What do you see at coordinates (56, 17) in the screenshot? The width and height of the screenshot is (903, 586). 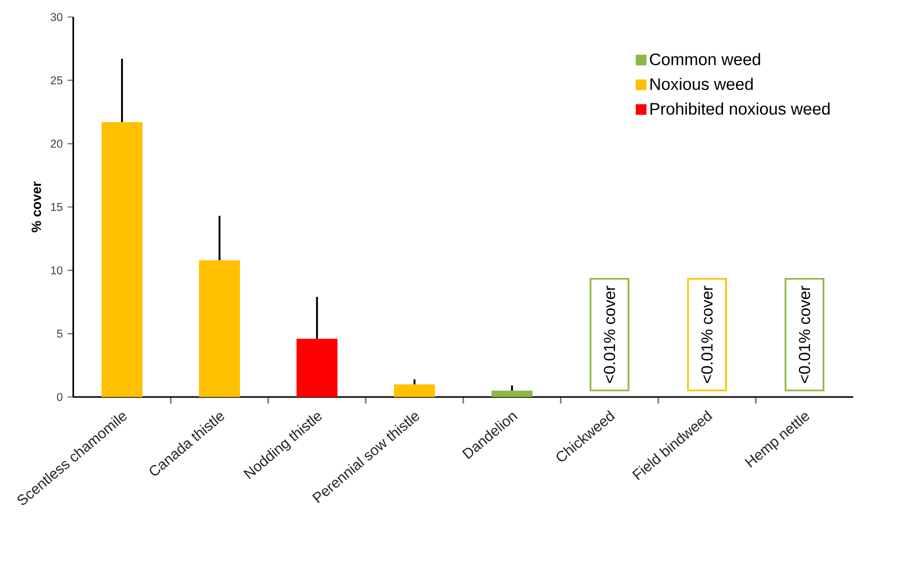 I see `y-tick-label: 30` at bounding box center [56, 17].